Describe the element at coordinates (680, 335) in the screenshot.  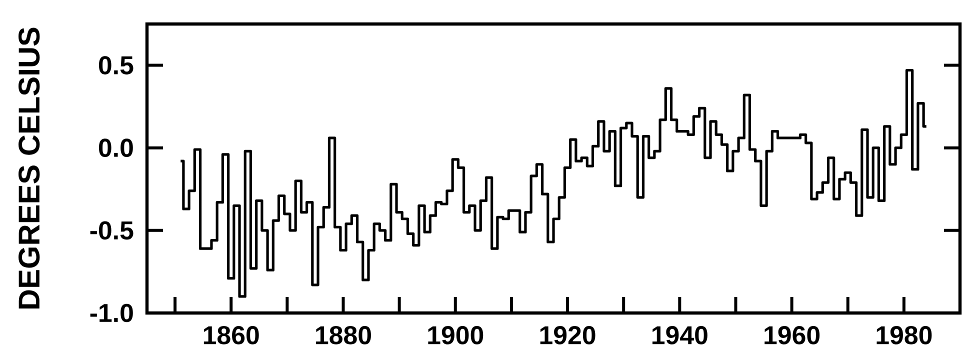
I see `x-tick-label: 1940` at that location.